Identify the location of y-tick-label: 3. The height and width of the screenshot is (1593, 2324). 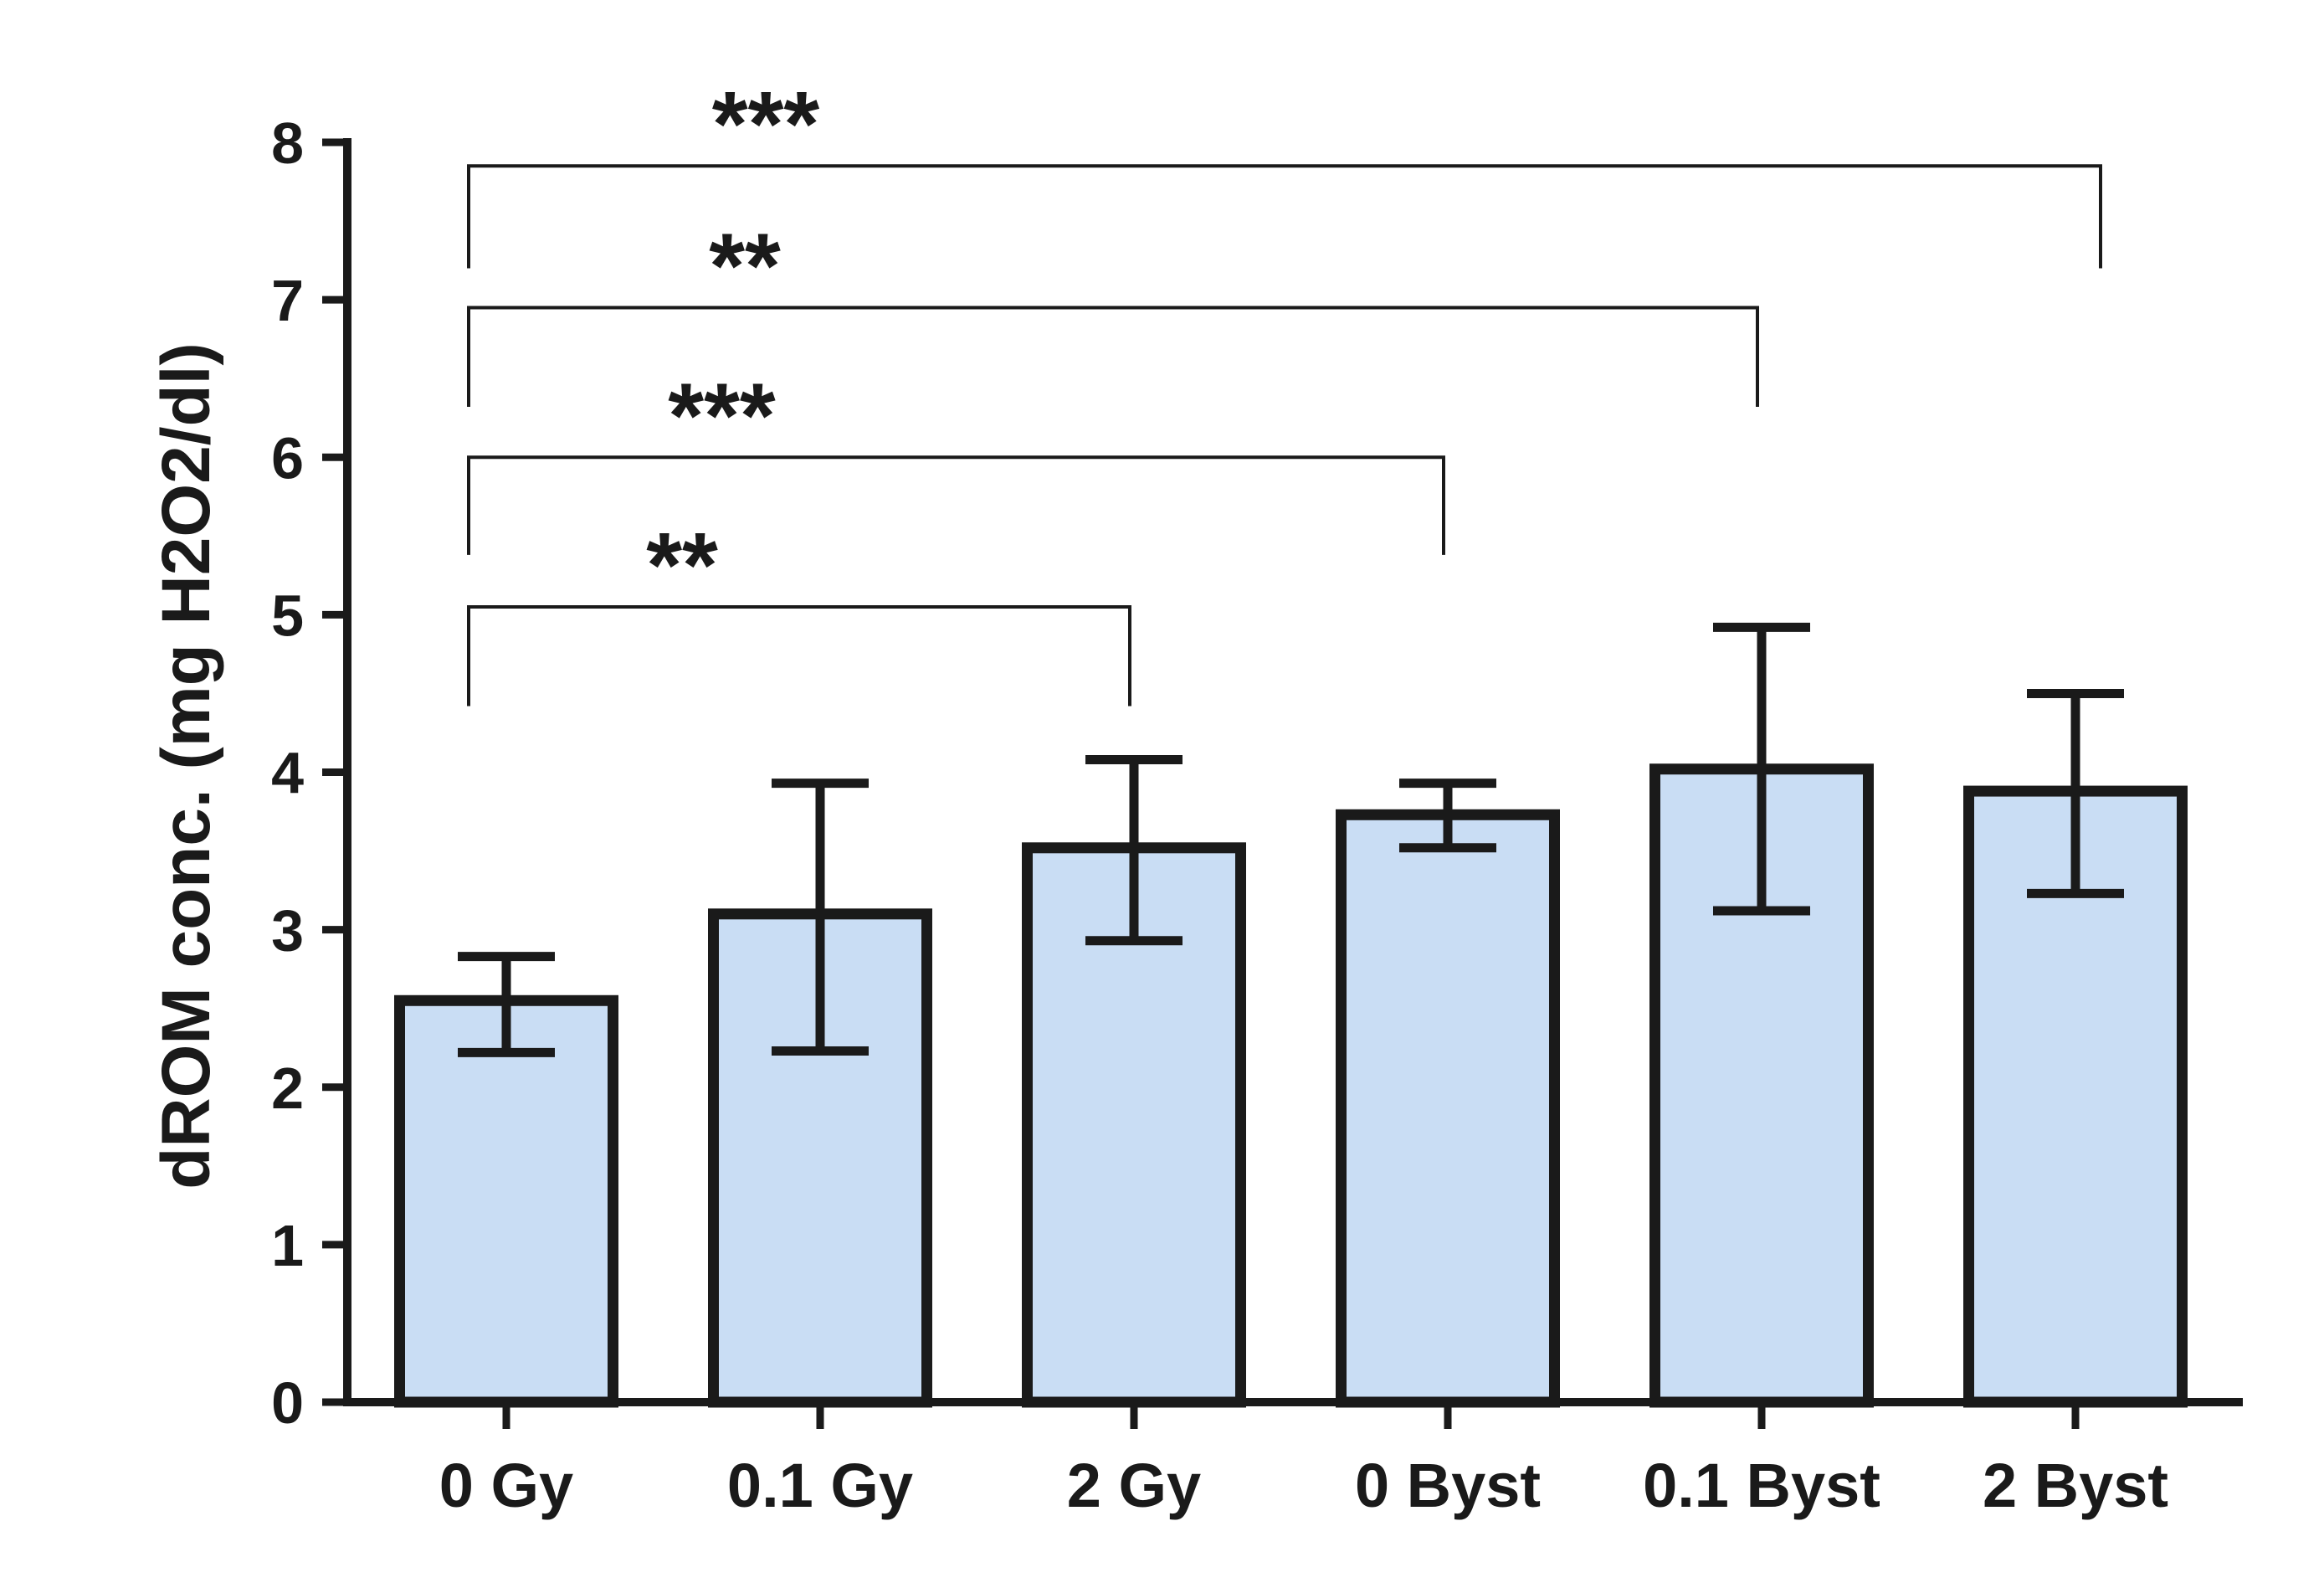
(287, 931).